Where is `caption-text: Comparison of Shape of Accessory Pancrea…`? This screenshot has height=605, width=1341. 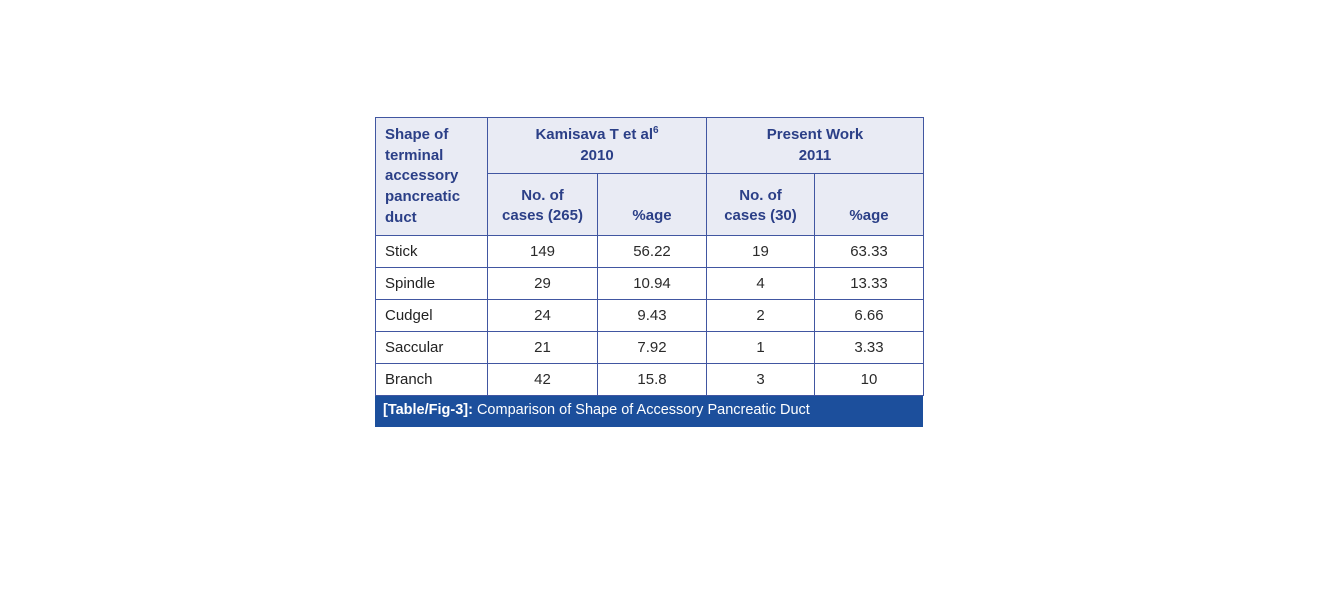 caption-text: Comparison of Shape of Accessory Pancrea… is located at coordinates (643, 410).